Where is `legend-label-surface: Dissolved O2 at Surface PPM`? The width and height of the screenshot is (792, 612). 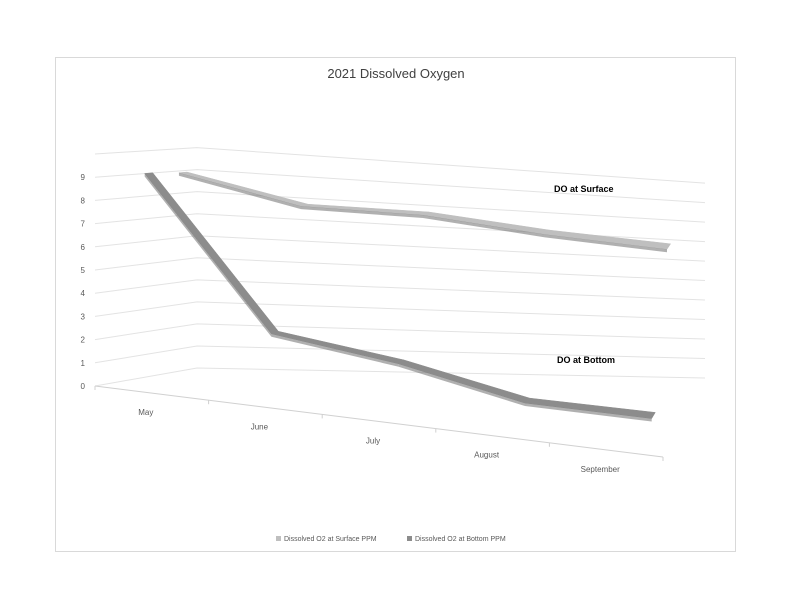 legend-label-surface: Dissolved O2 at Surface PPM is located at coordinates (330, 539).